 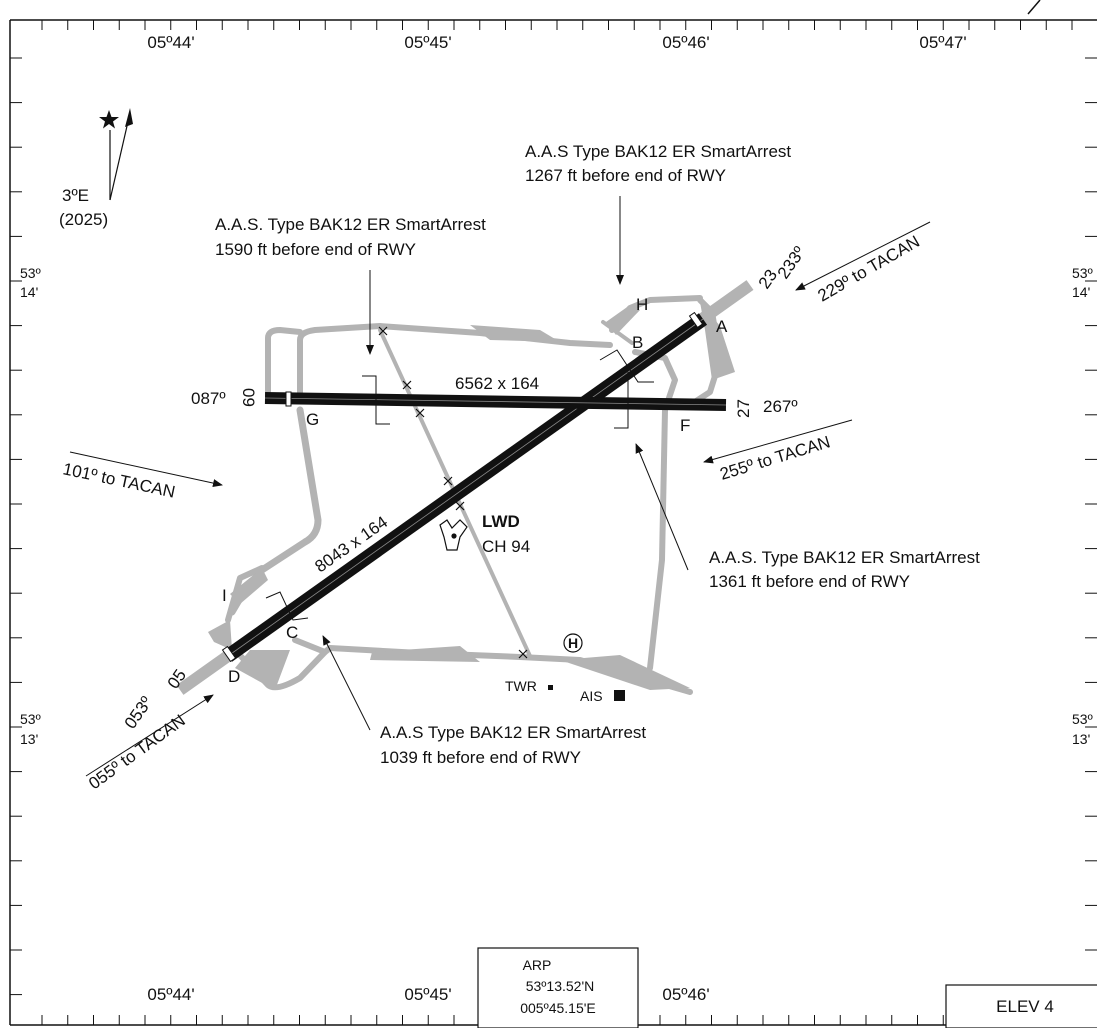 I want to click on svg-text: 005º45.15'E, so click(x=558, y=1008).